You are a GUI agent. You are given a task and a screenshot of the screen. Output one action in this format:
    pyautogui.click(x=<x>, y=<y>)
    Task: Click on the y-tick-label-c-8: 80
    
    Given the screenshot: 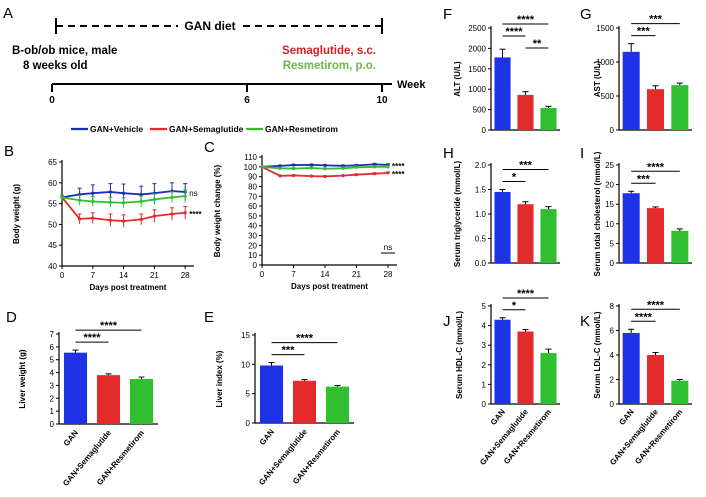 What is the action you would take?
    pyautogui.click(x=252, y=186)
    